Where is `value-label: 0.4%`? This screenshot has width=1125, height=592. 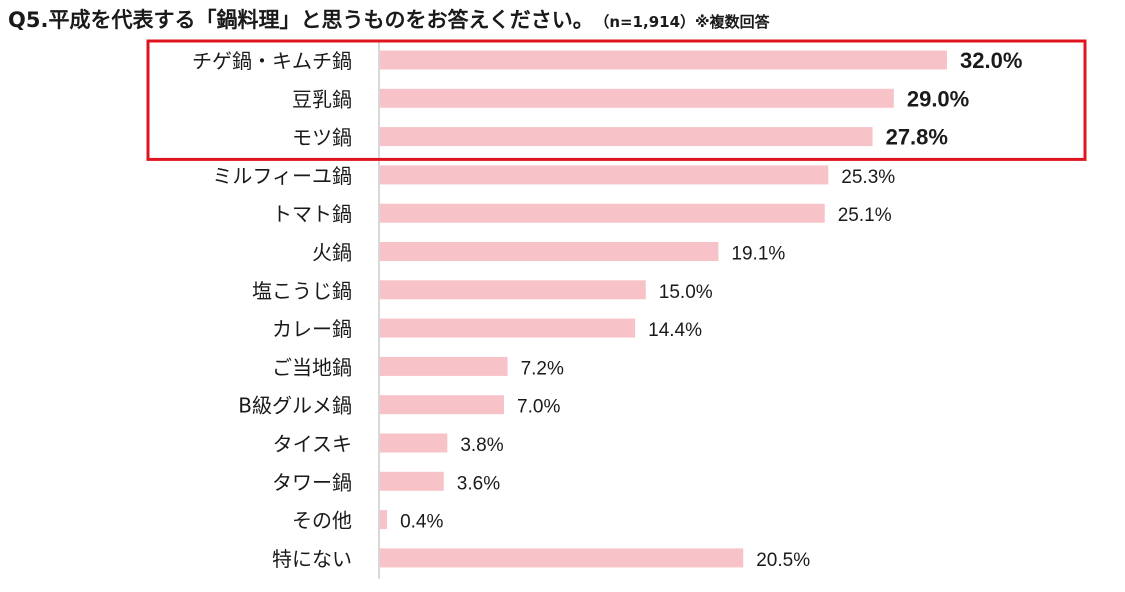
value-label: 0.4% is located at coordinates (421, 522).